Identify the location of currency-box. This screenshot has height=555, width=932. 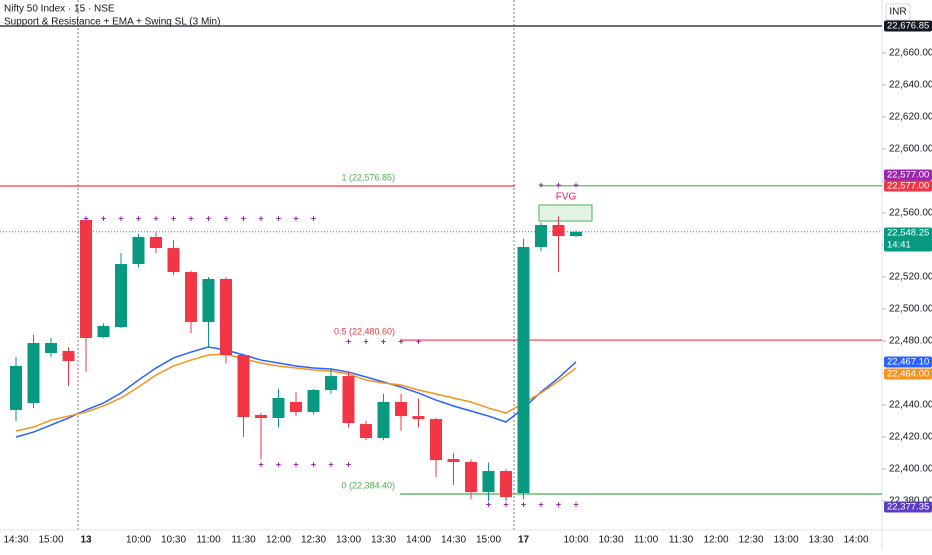
(898, 12).